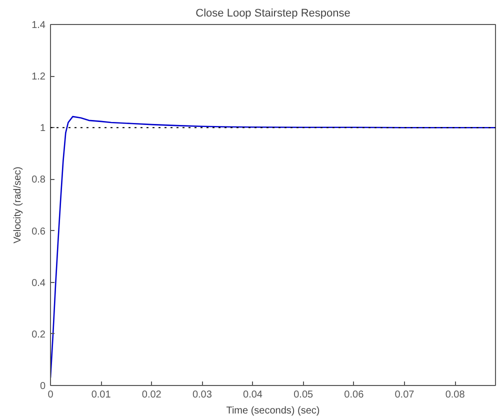 This screenshot has height=419, width=497. Describe the element at coordinates (354, 395) in the screenshot. I see `x-tick-label: 0.06` at that location.